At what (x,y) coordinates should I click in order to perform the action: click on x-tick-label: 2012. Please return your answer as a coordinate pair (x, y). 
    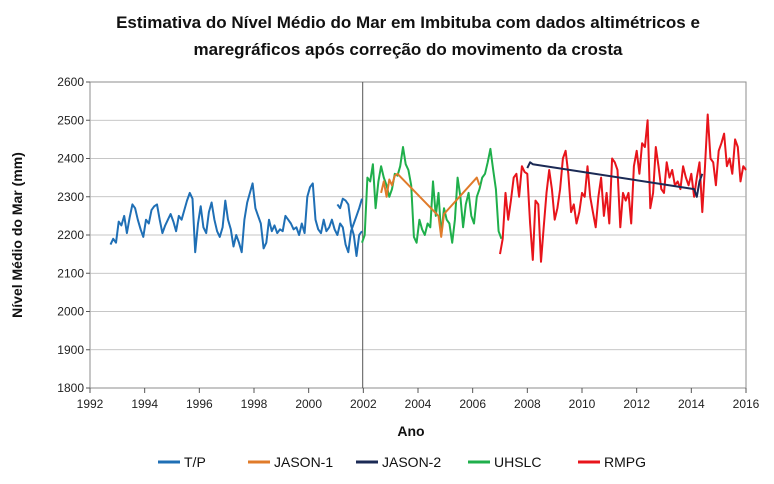
    Looking at the image, I should click on (636, 404).